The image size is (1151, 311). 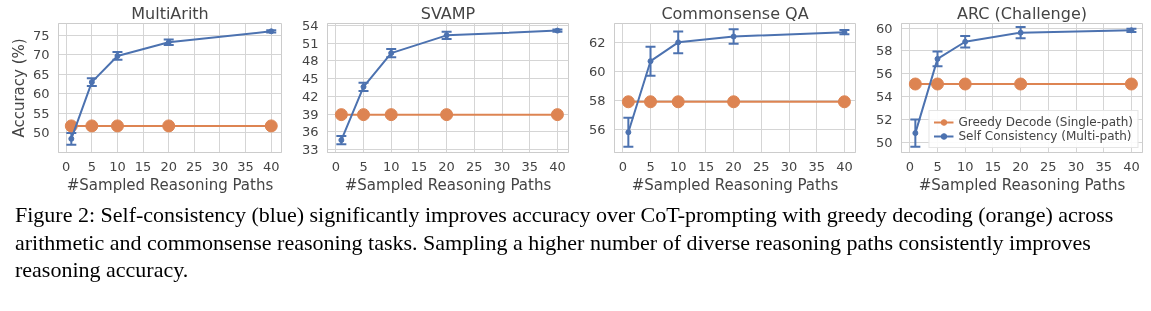 What do you see at coordinates (597, 42) in the screenshot?
I see `y-tick-label: 62` at bounding box center [597, 42].